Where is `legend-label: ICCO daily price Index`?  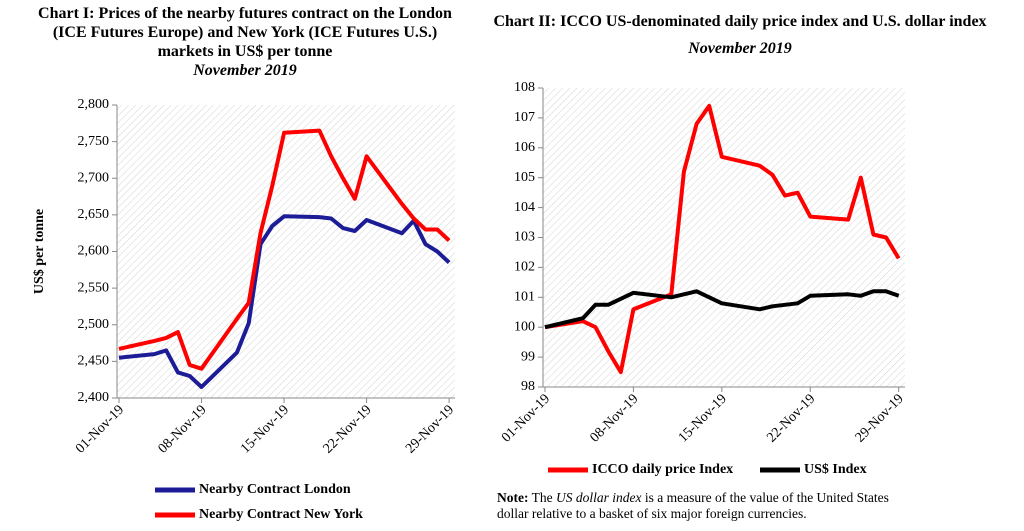 legend-label: ICCO daily price Index is located at coordinates (662, 469).